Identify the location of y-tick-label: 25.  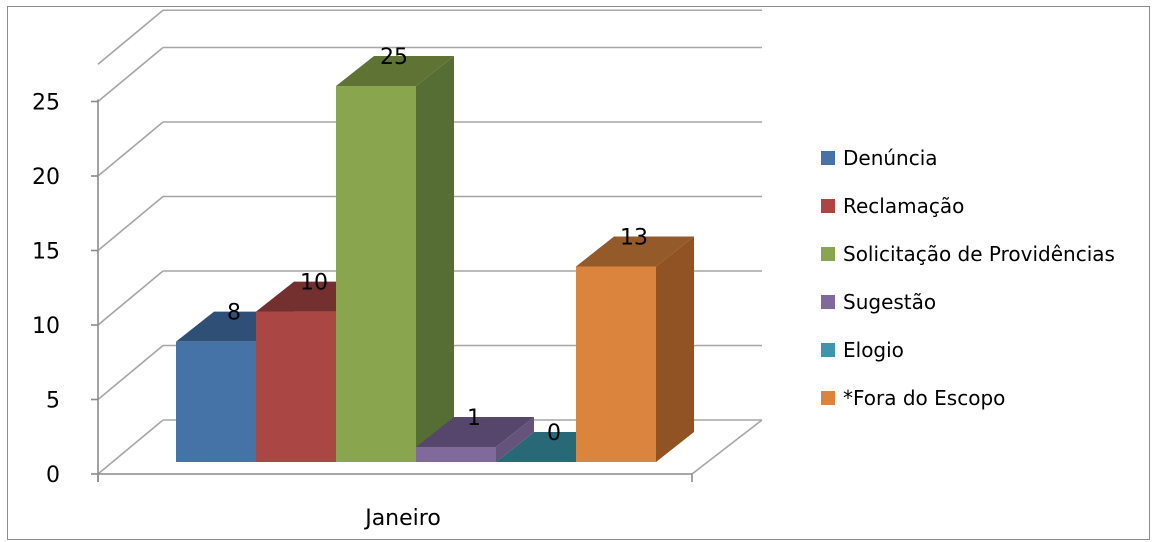
(46, 103).